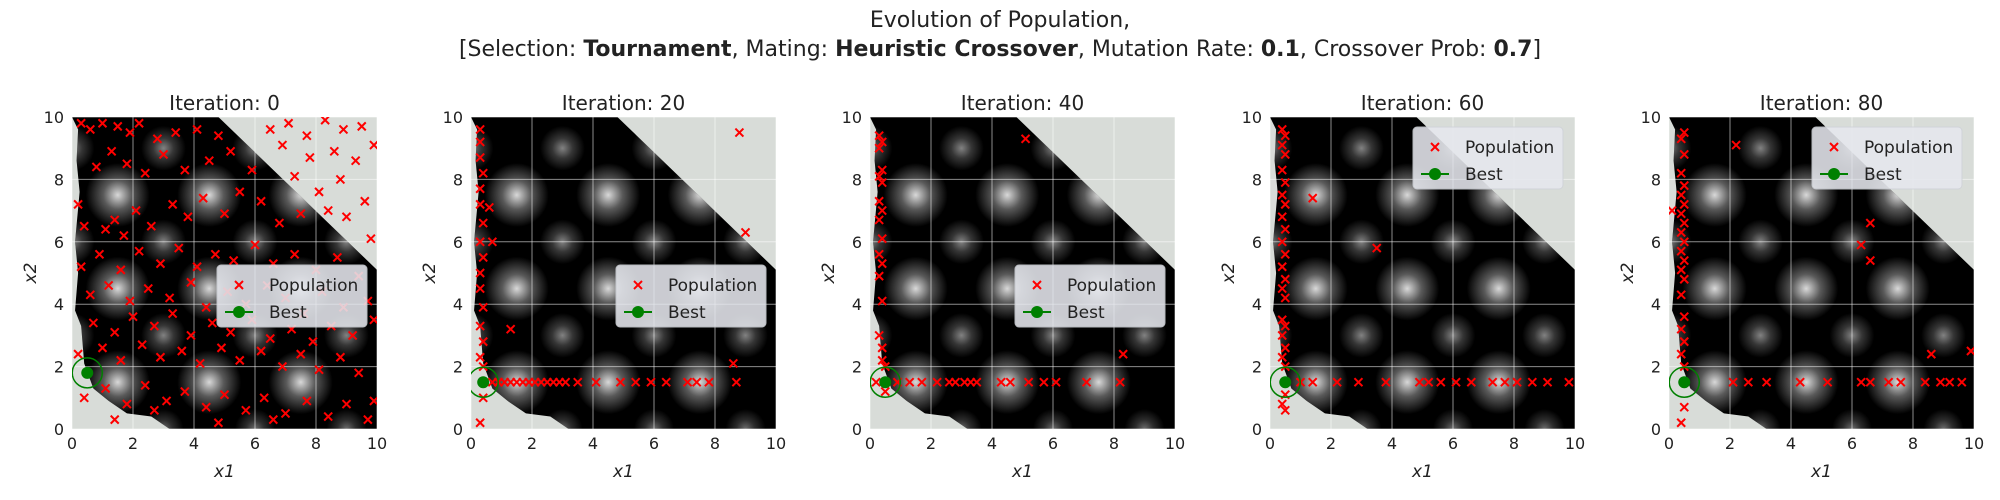  I want to click on mating-label: , Mating:, so click(784, 49).